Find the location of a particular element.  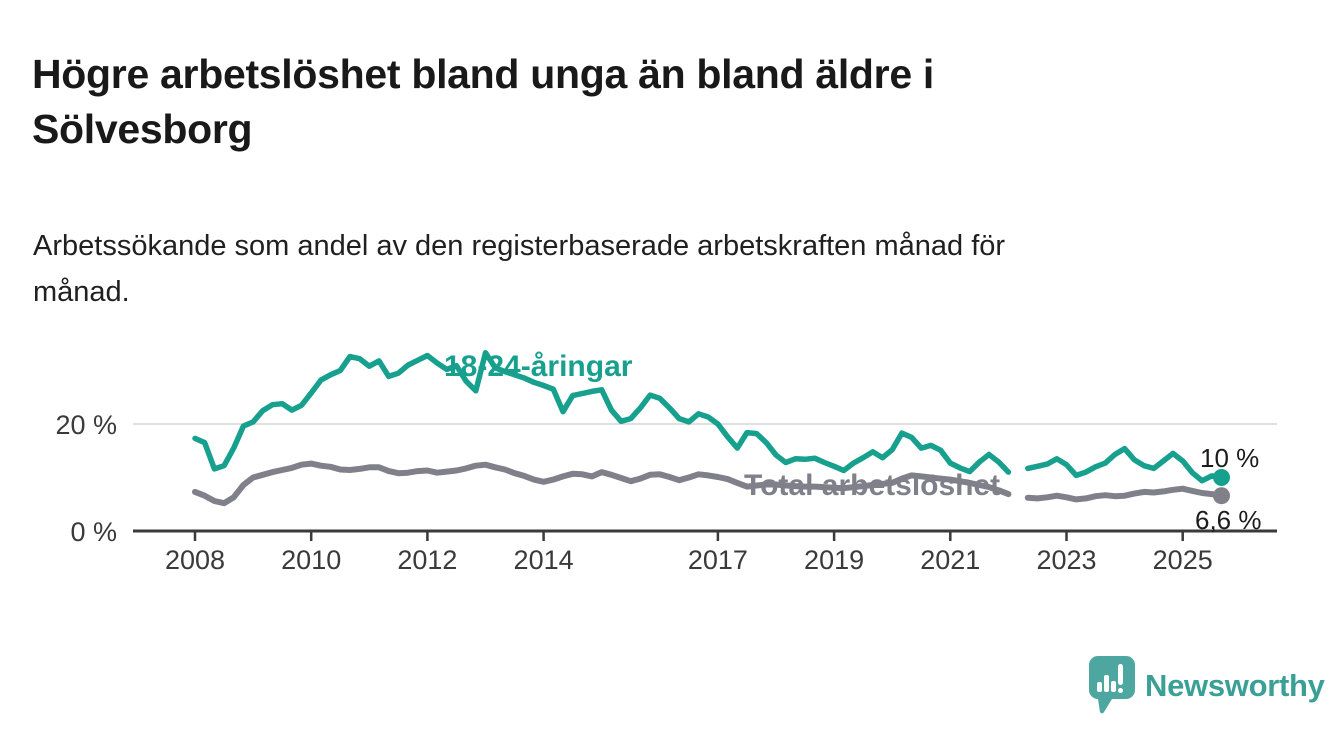

y-tick-label: 0 % is located at coordinates (93, 532).